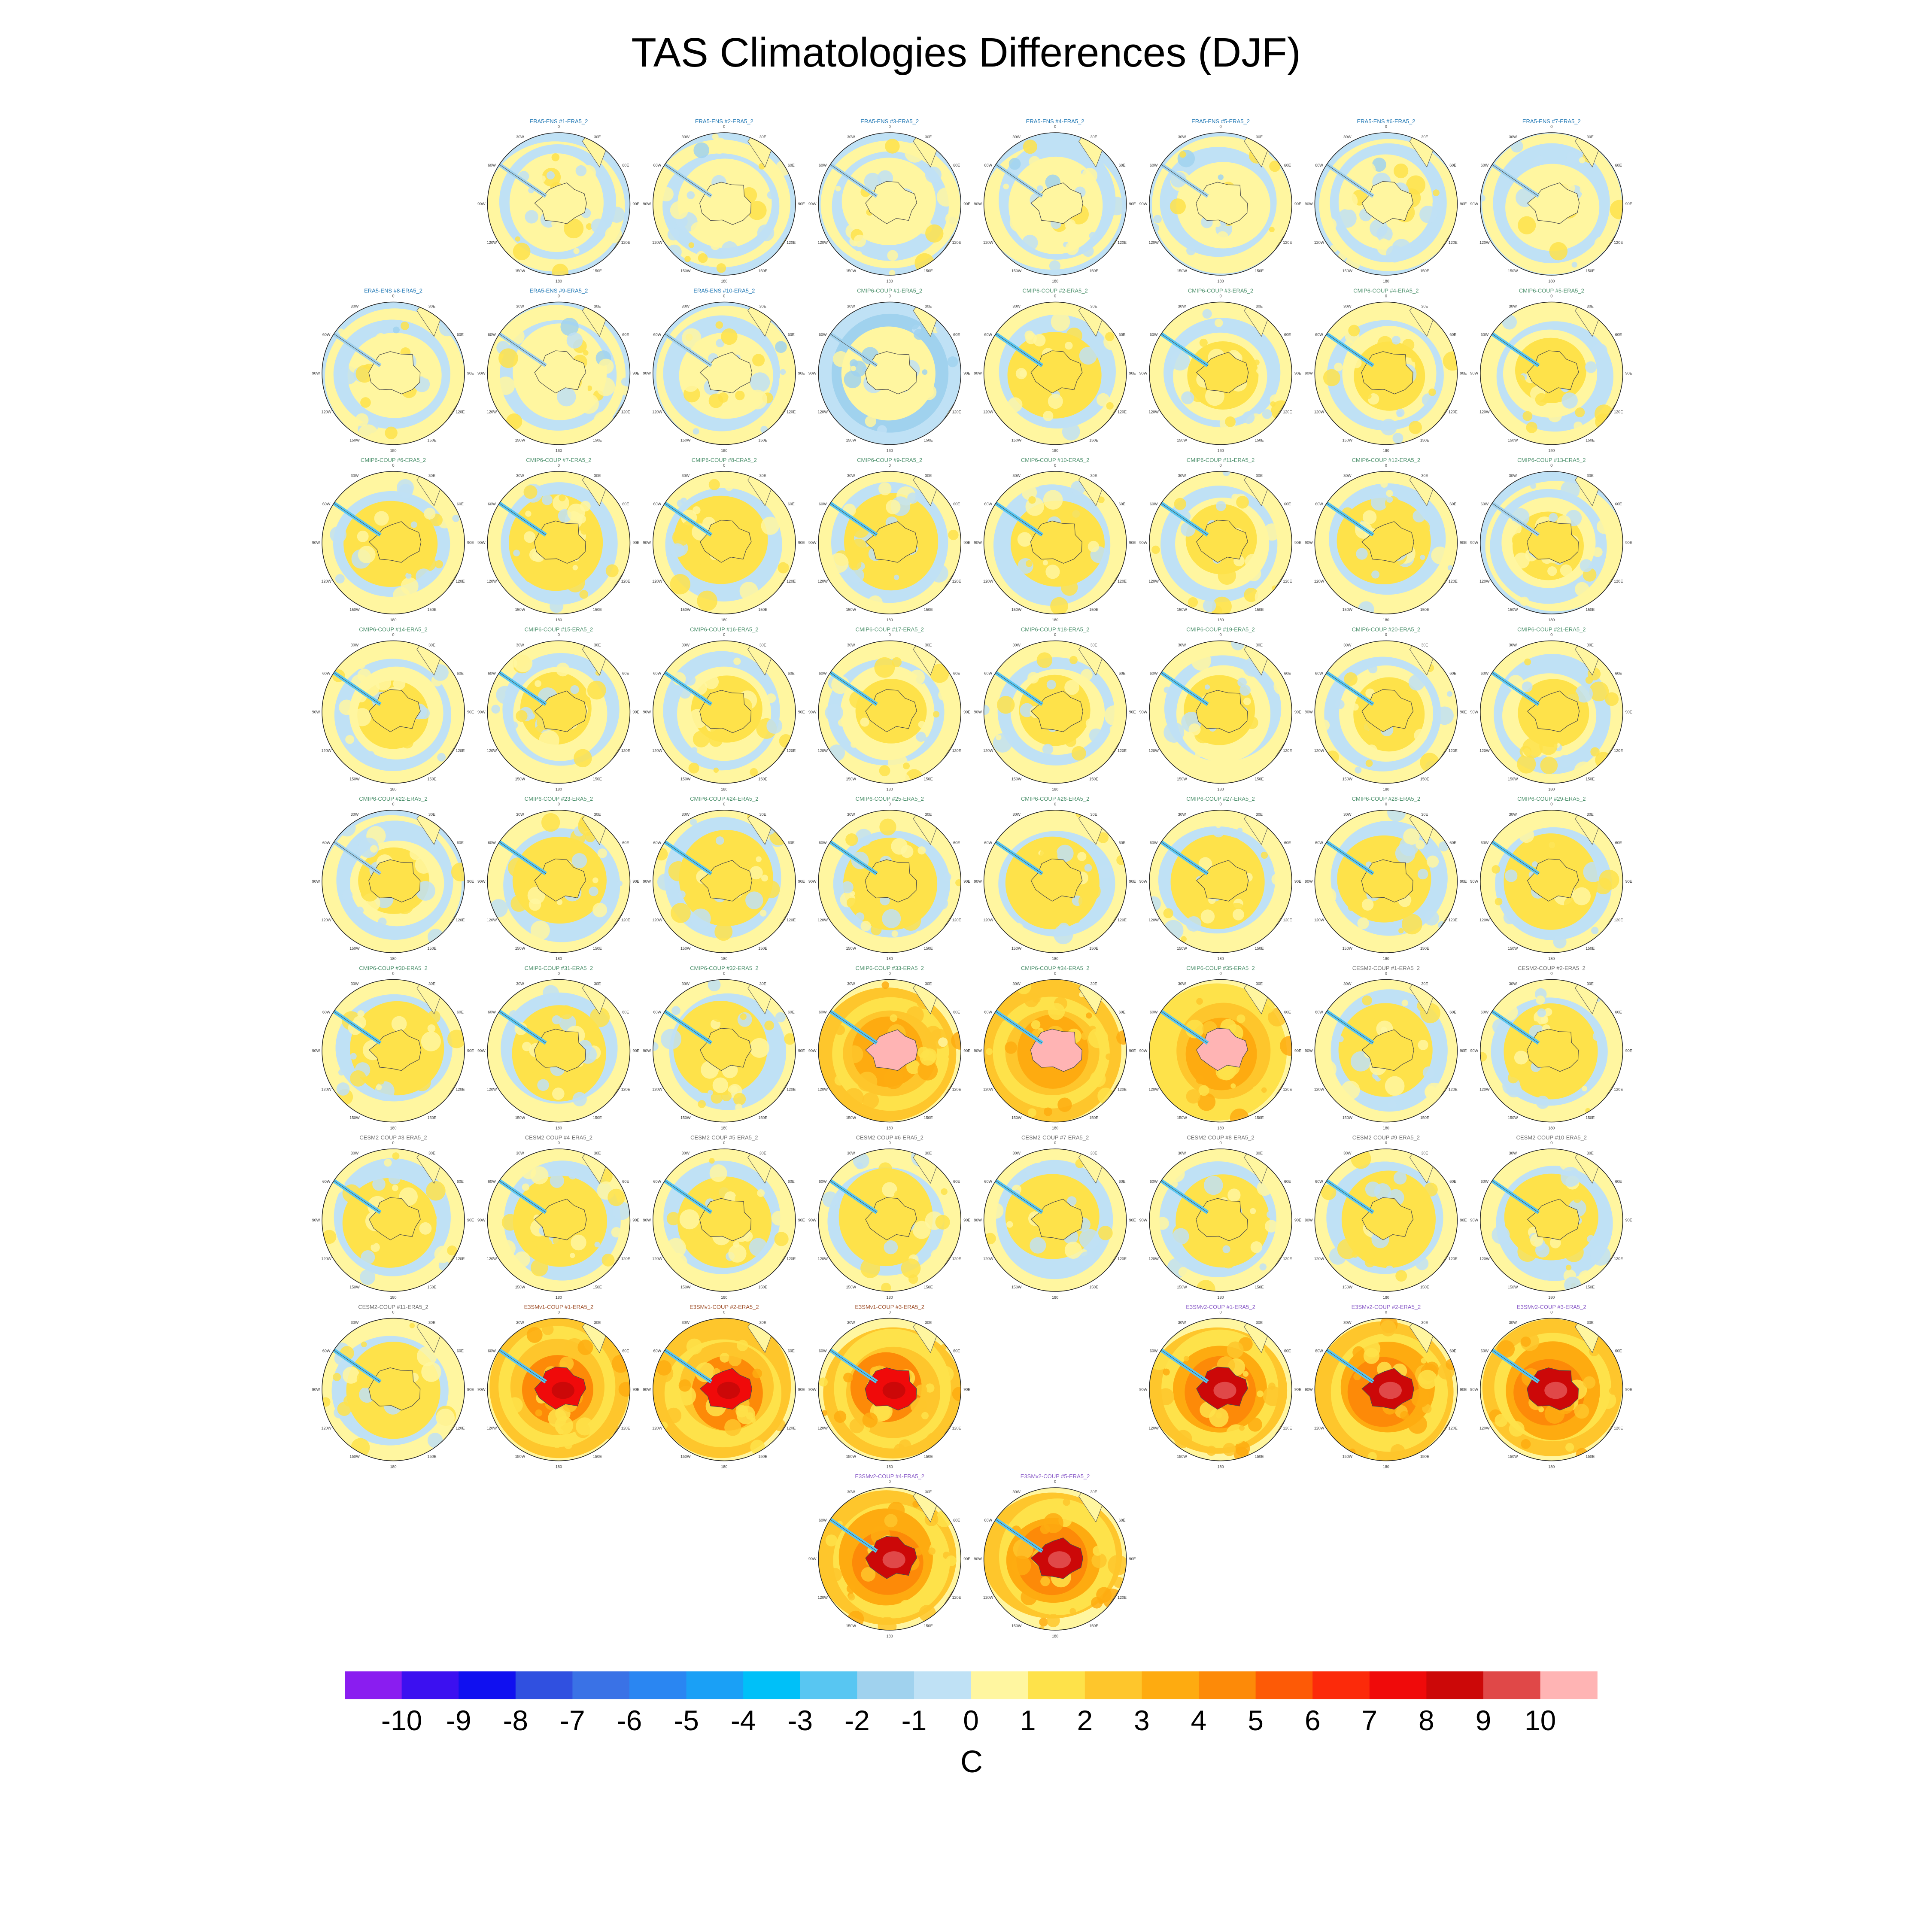  I want to click on continent-core, so click(1060, 1052).